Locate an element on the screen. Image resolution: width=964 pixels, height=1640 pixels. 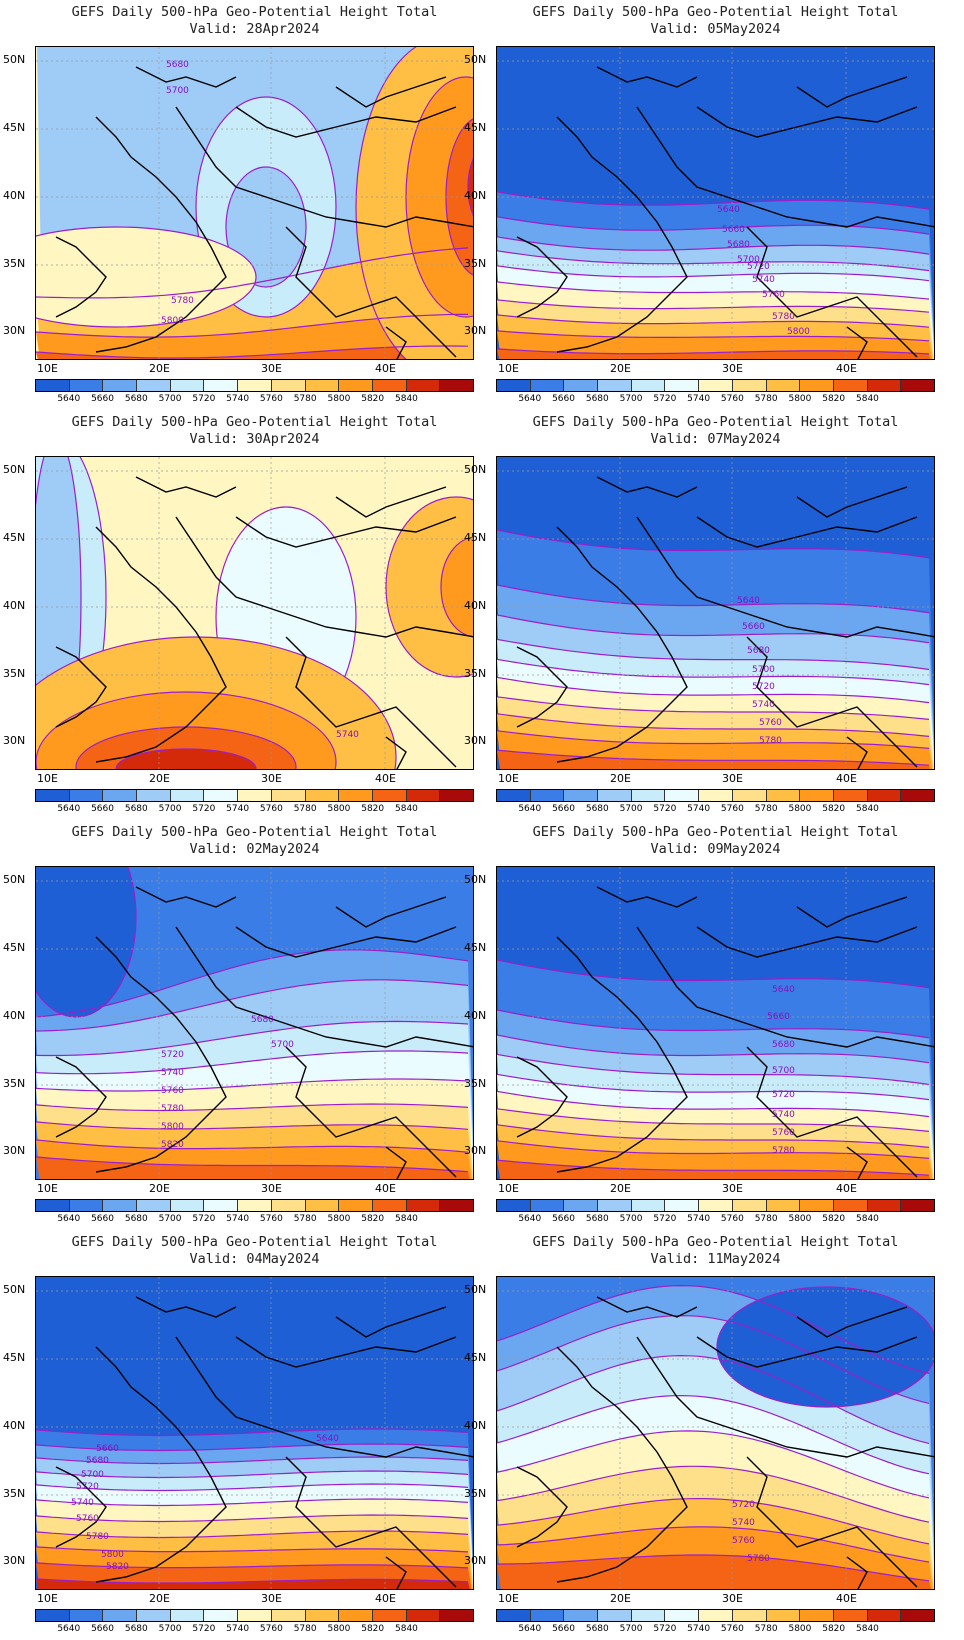
height-blob is located at coordinates (186, 758).